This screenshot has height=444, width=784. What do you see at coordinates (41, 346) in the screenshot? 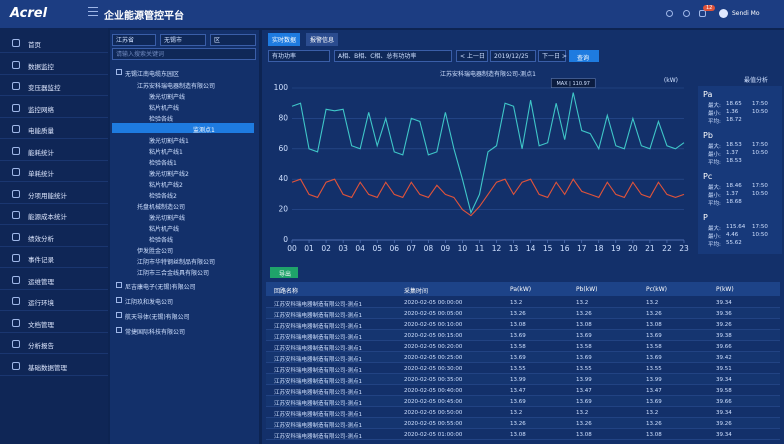
I see `menu-label: 分析报告` at bounding box center [41, 346].